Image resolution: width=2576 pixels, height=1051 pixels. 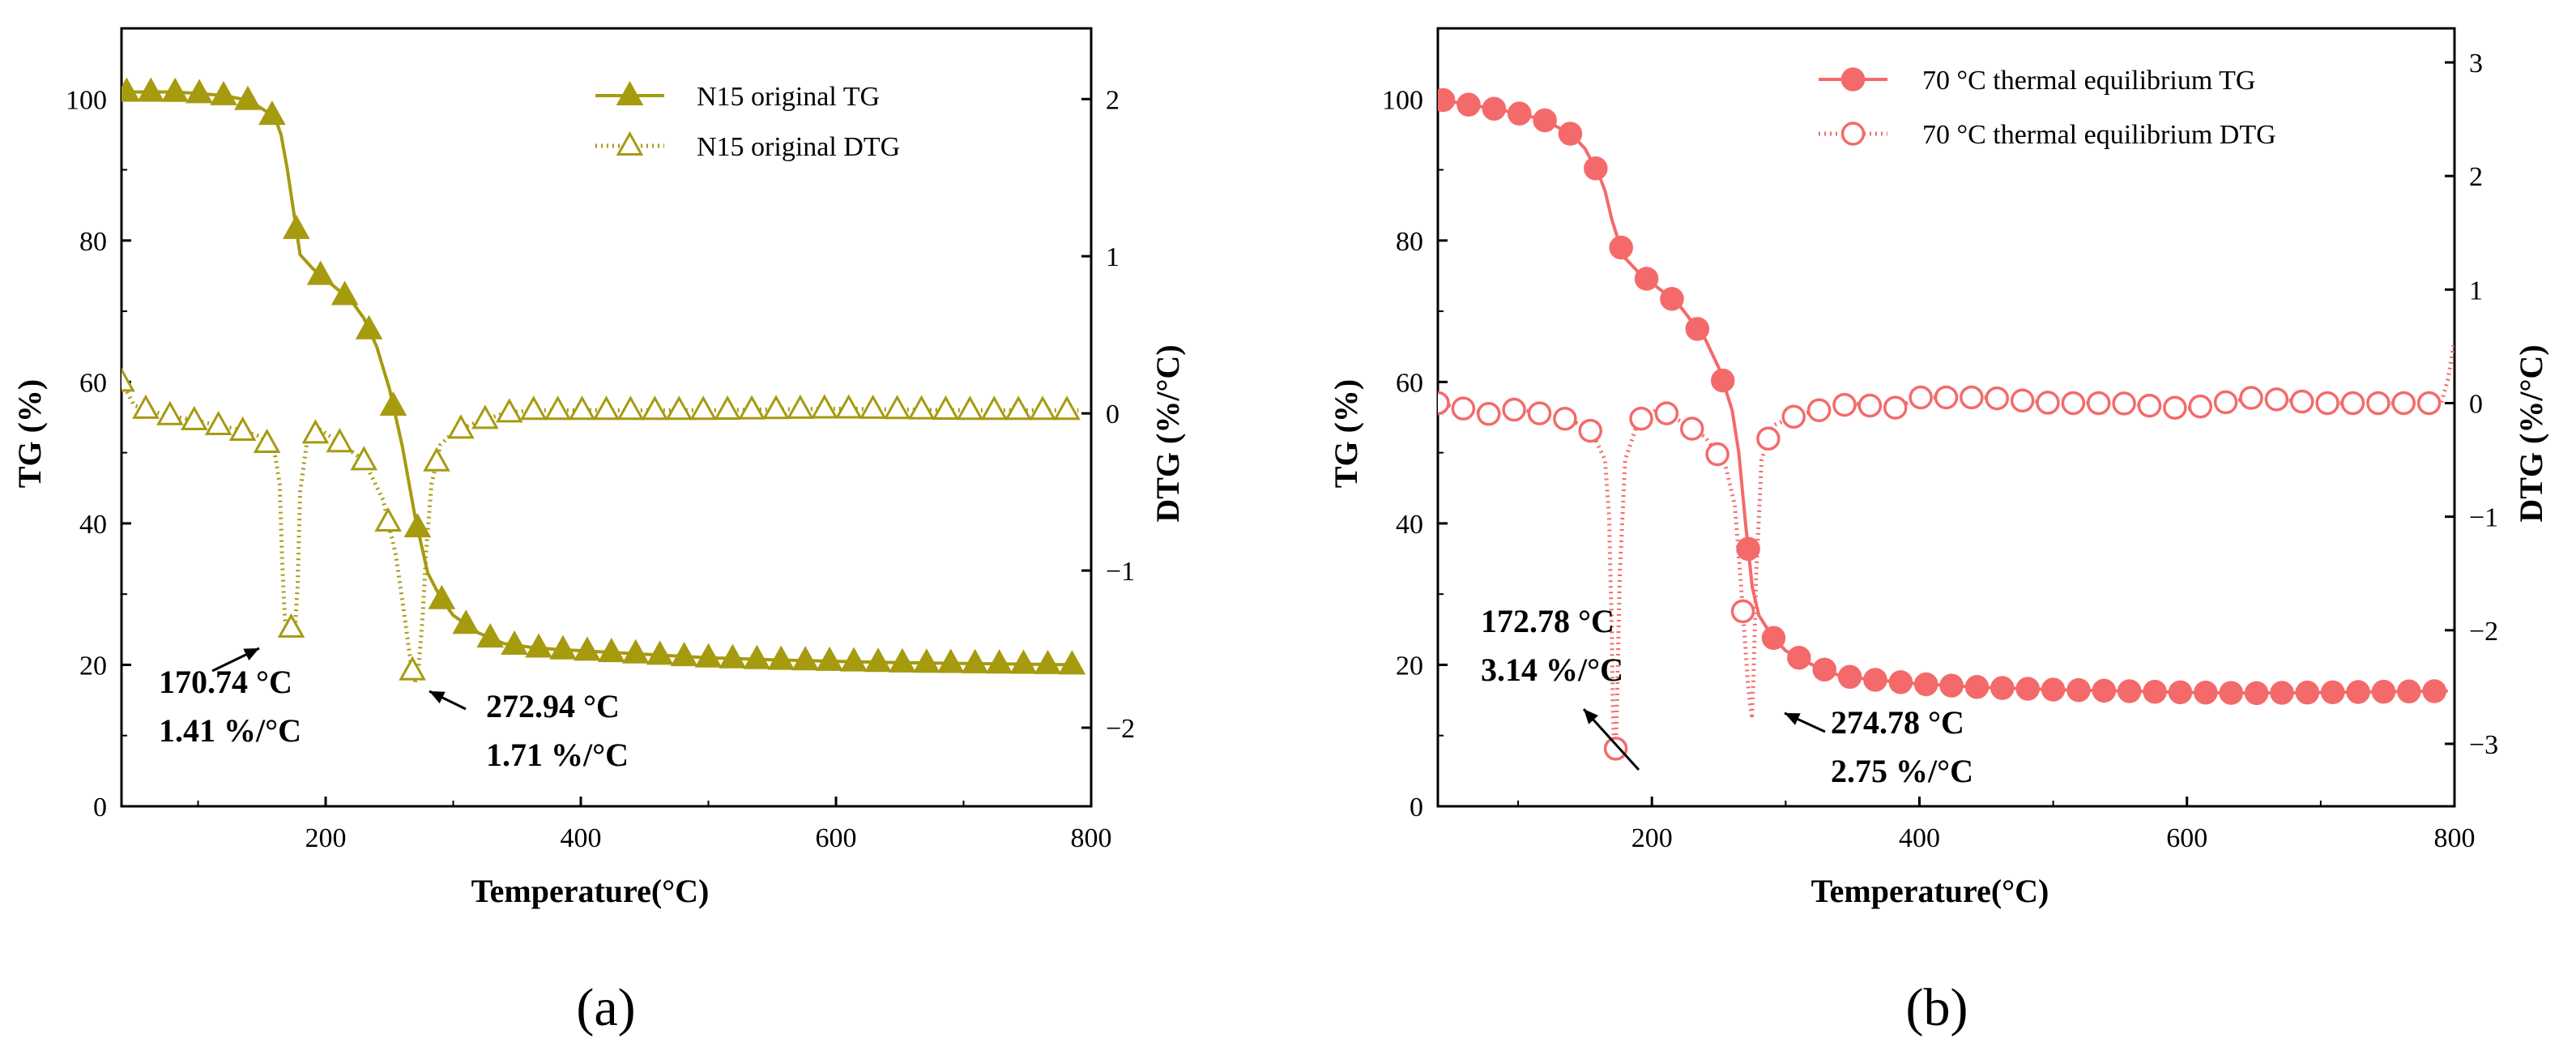 I want to click on legend-label: 70 °C thermal equilibrium DTG, so click(x=2099, y=135).